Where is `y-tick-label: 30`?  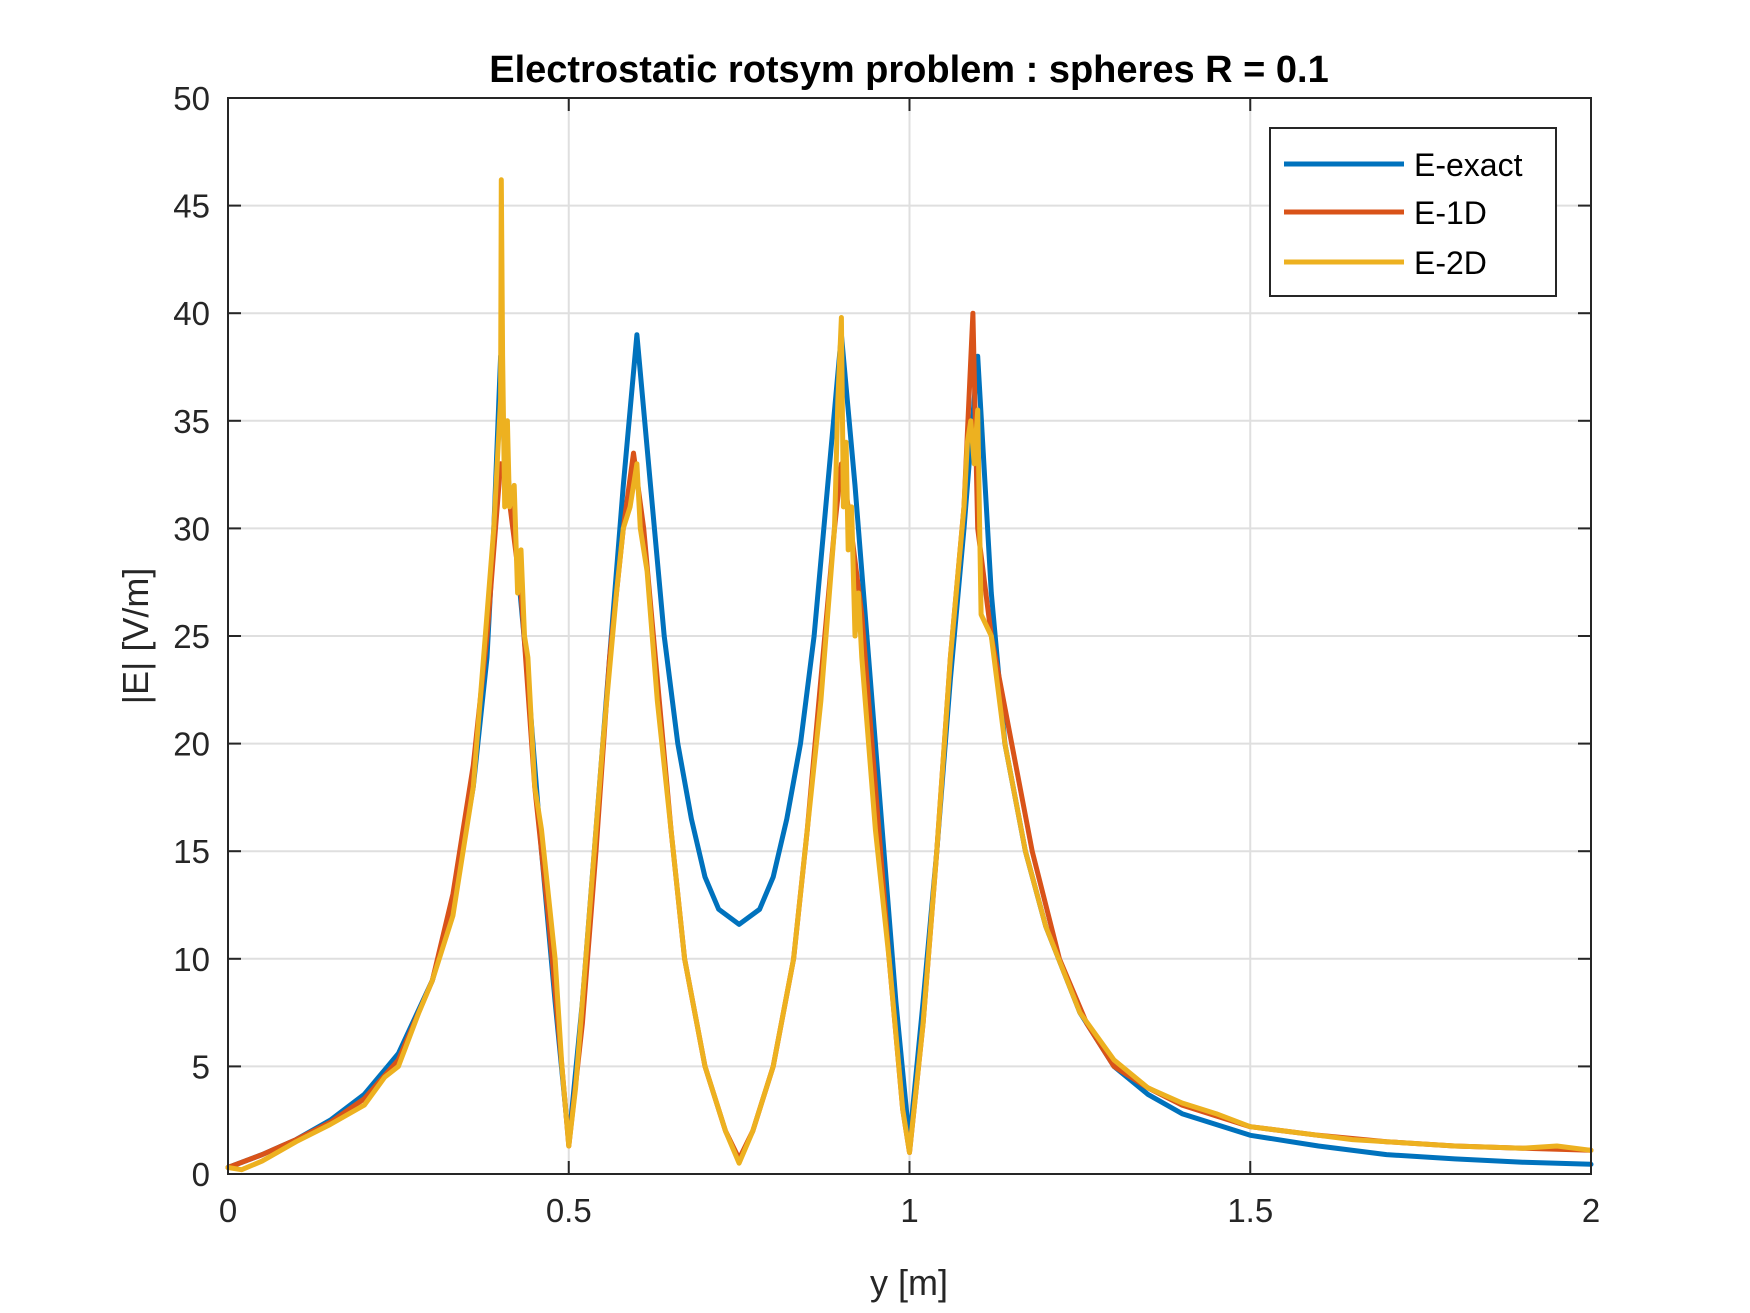
y-tick-label: 30 is located at coordinates (191, 528).